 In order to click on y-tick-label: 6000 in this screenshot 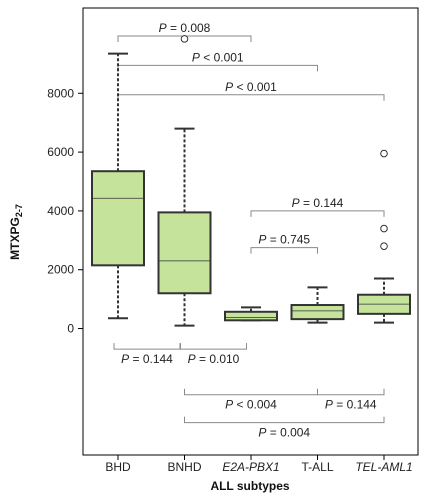, I will do `click(60, 152)`.